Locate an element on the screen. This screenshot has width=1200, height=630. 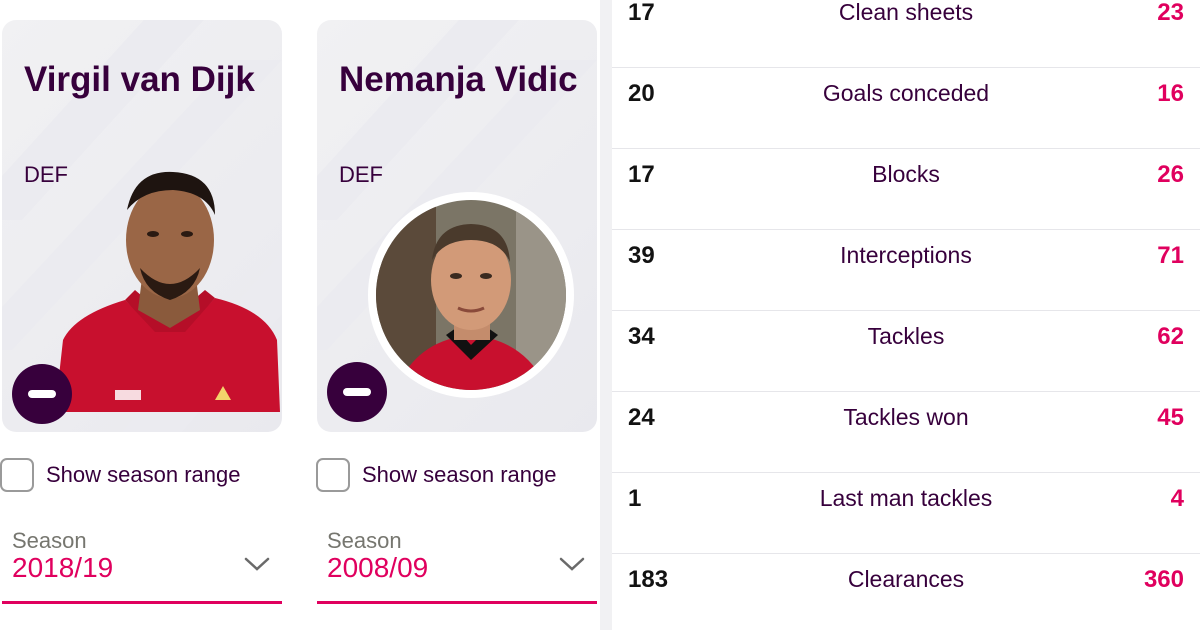
player-2-stat: 71 is located at coordinates (1170, 255).